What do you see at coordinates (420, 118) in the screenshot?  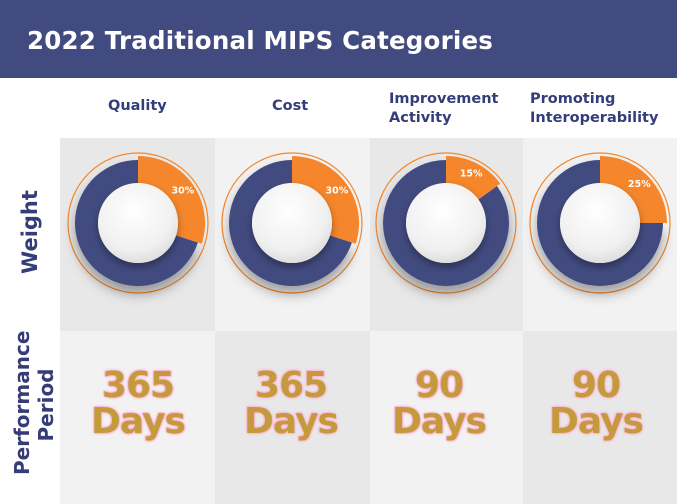 I see `category-name-line2: Activity` at bounding box center [420, 118].